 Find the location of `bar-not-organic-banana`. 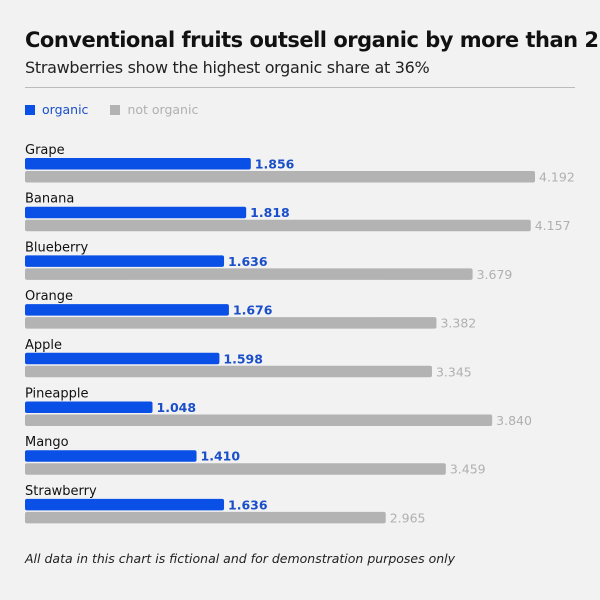

bar-not-organic-banana is located at coordinates (278, 225).